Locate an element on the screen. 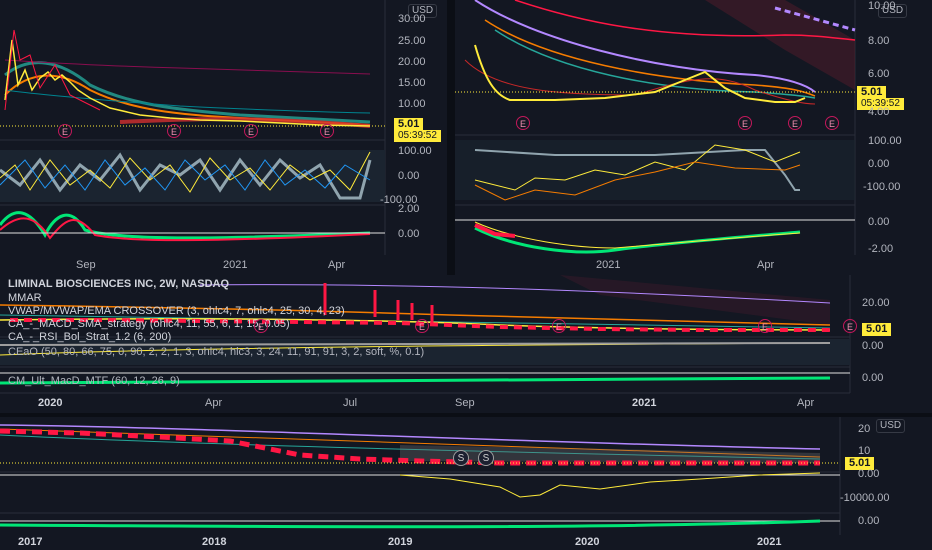 Image resolution: width=932 pixels, height=550 pixels. cm-macd-indicator-label: CM_Ult_MacD_MTF (60, 12, 26, 9) is located at coordinates (94, 381).